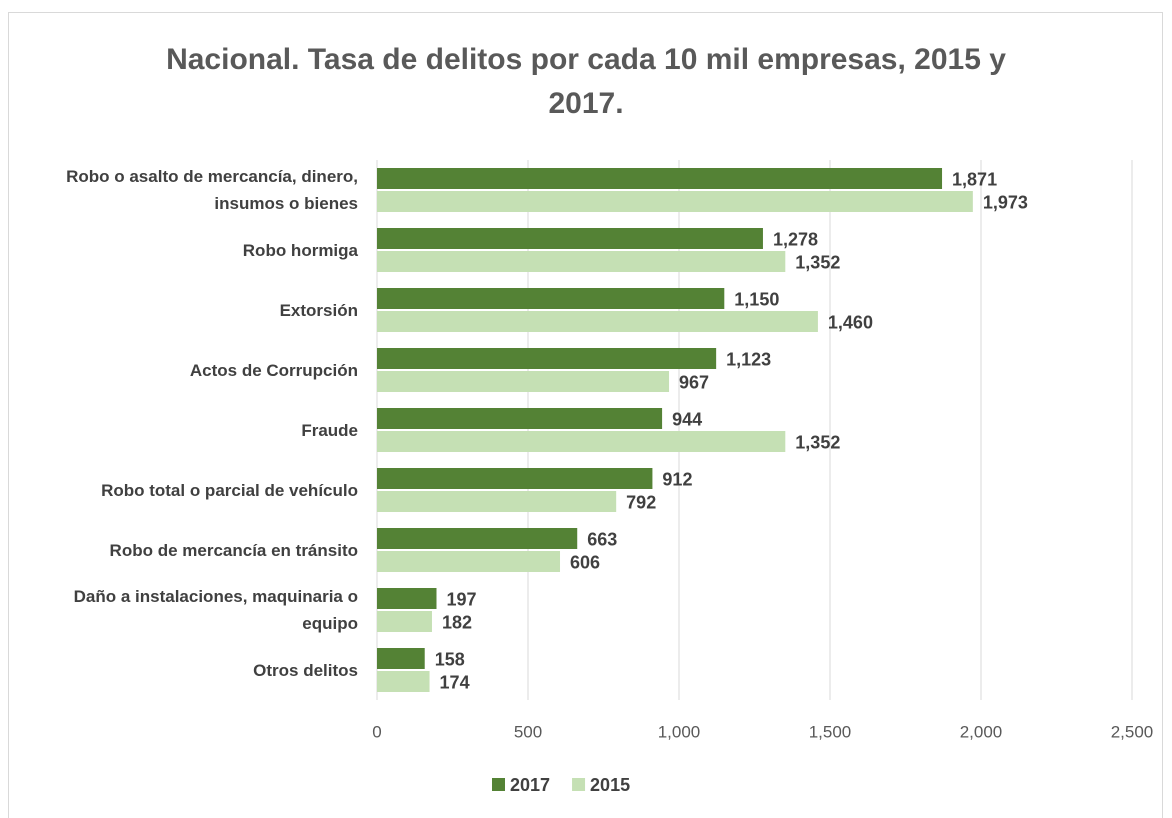  I want to click on y-tick-label: Fraude, so click(329, 430).